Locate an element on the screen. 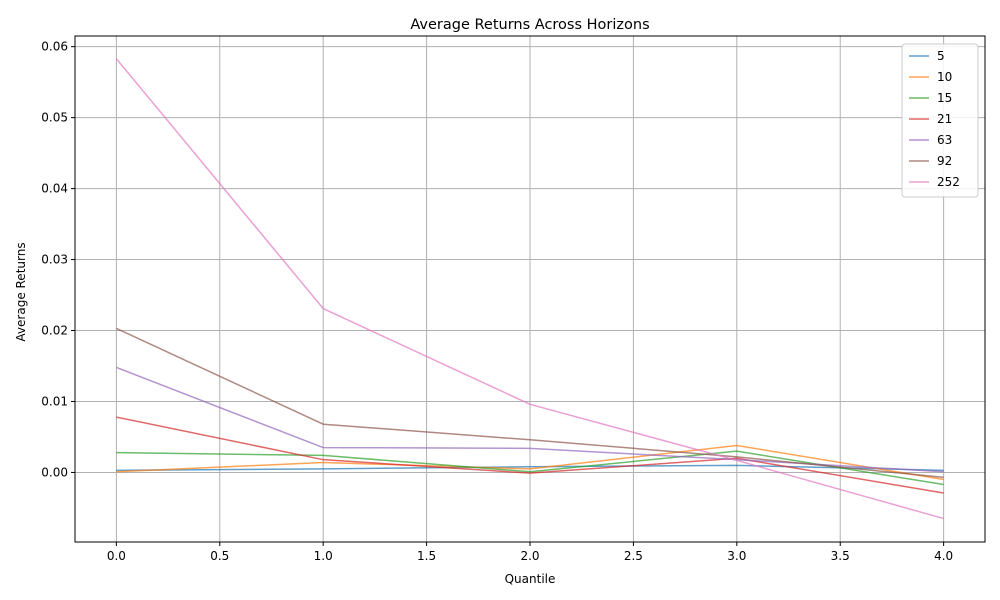 This screenshot has width=1000, height=600. chart-title: Average Returns Across Horizons is located at coordinates (529, 25).